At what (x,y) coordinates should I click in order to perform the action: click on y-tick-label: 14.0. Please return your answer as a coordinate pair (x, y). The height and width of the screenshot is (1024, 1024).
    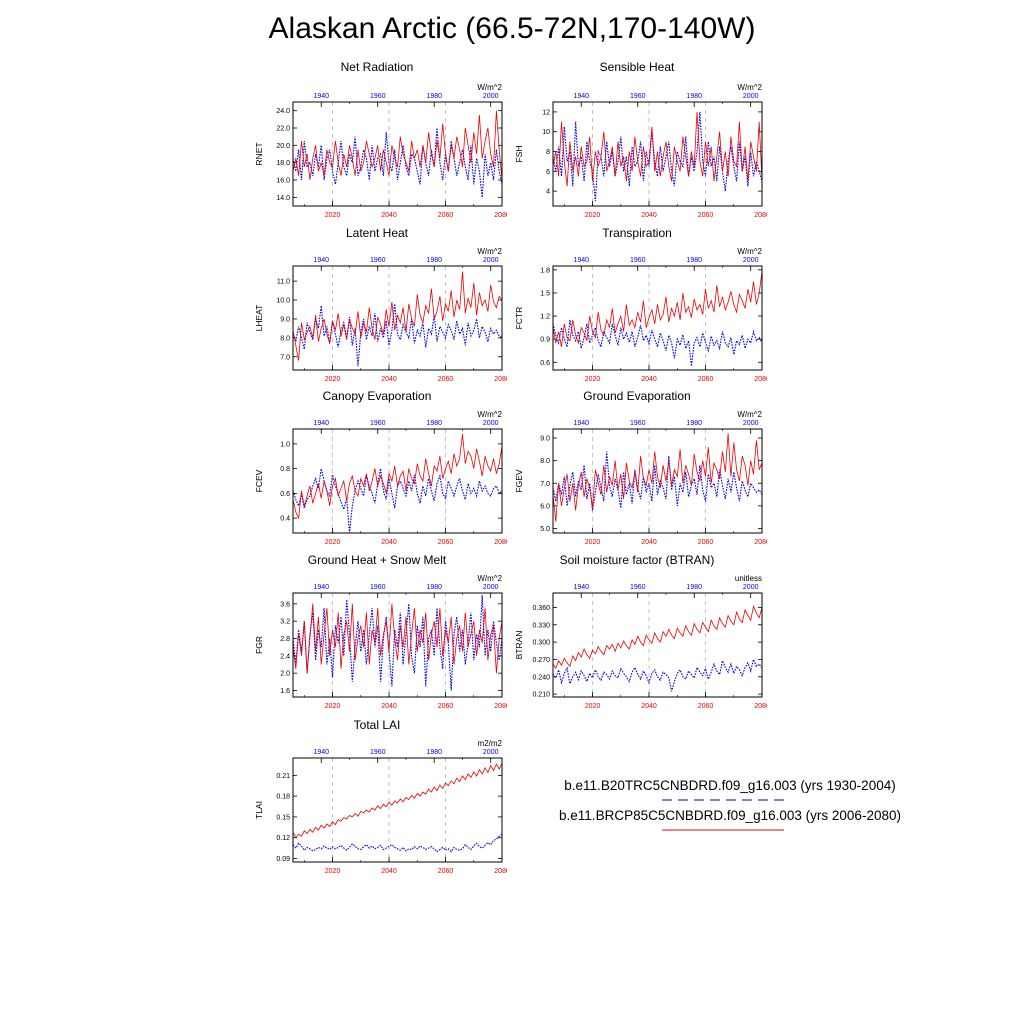
    Looking at the image, I should click on (283, 198).